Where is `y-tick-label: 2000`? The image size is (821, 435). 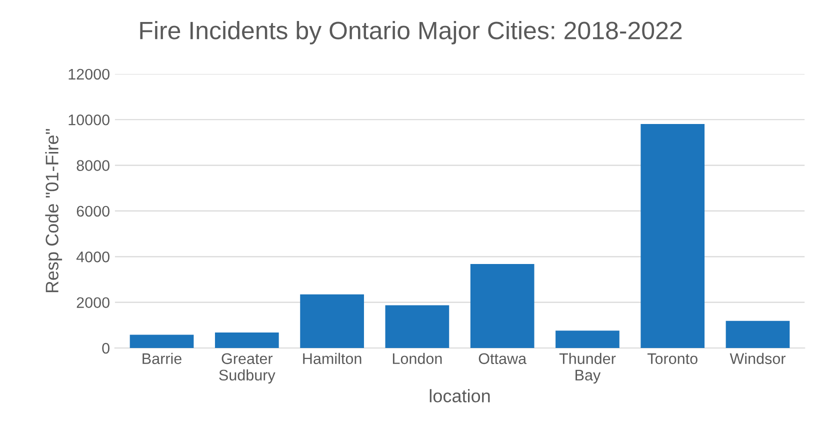 y-tick-label: 2000 is located at coordinates (93, 302).